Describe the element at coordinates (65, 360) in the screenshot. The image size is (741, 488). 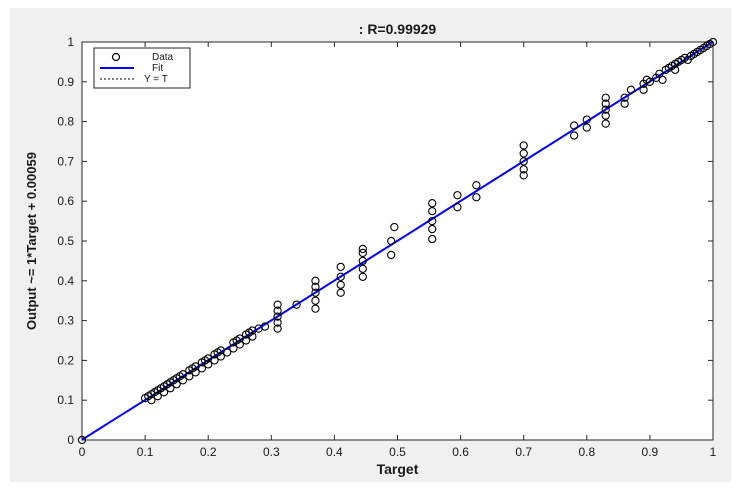
I see `y-tick-label: 0.2` at that location.